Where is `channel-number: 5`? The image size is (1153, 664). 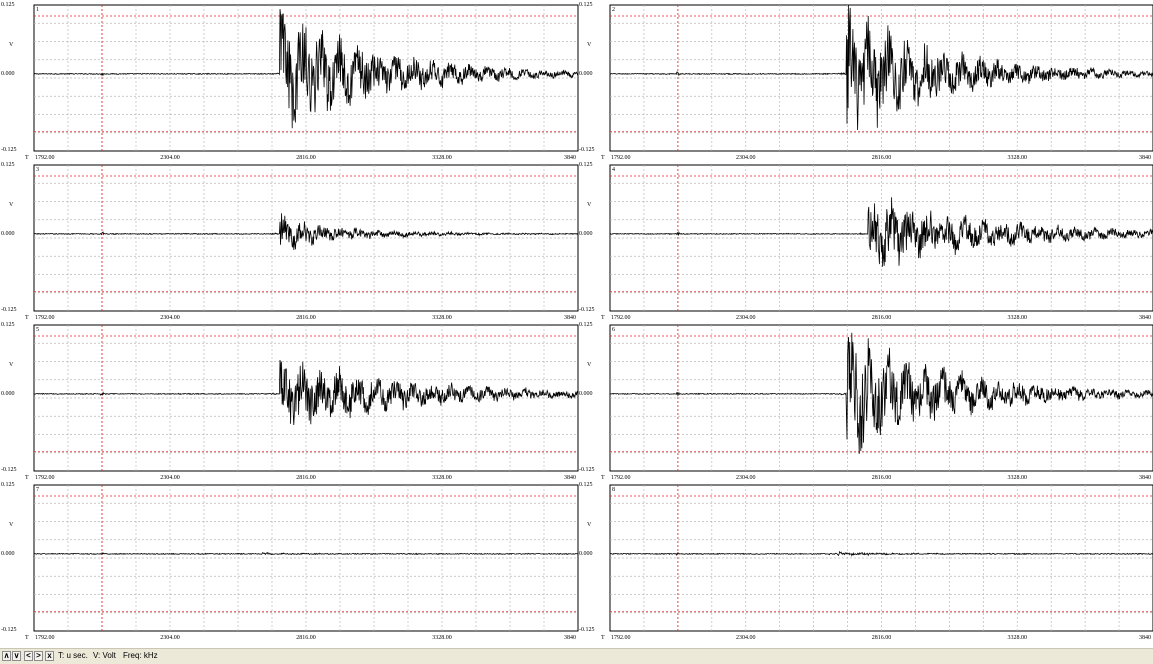 channel-number: 5 is located at coordinates (37, 330).